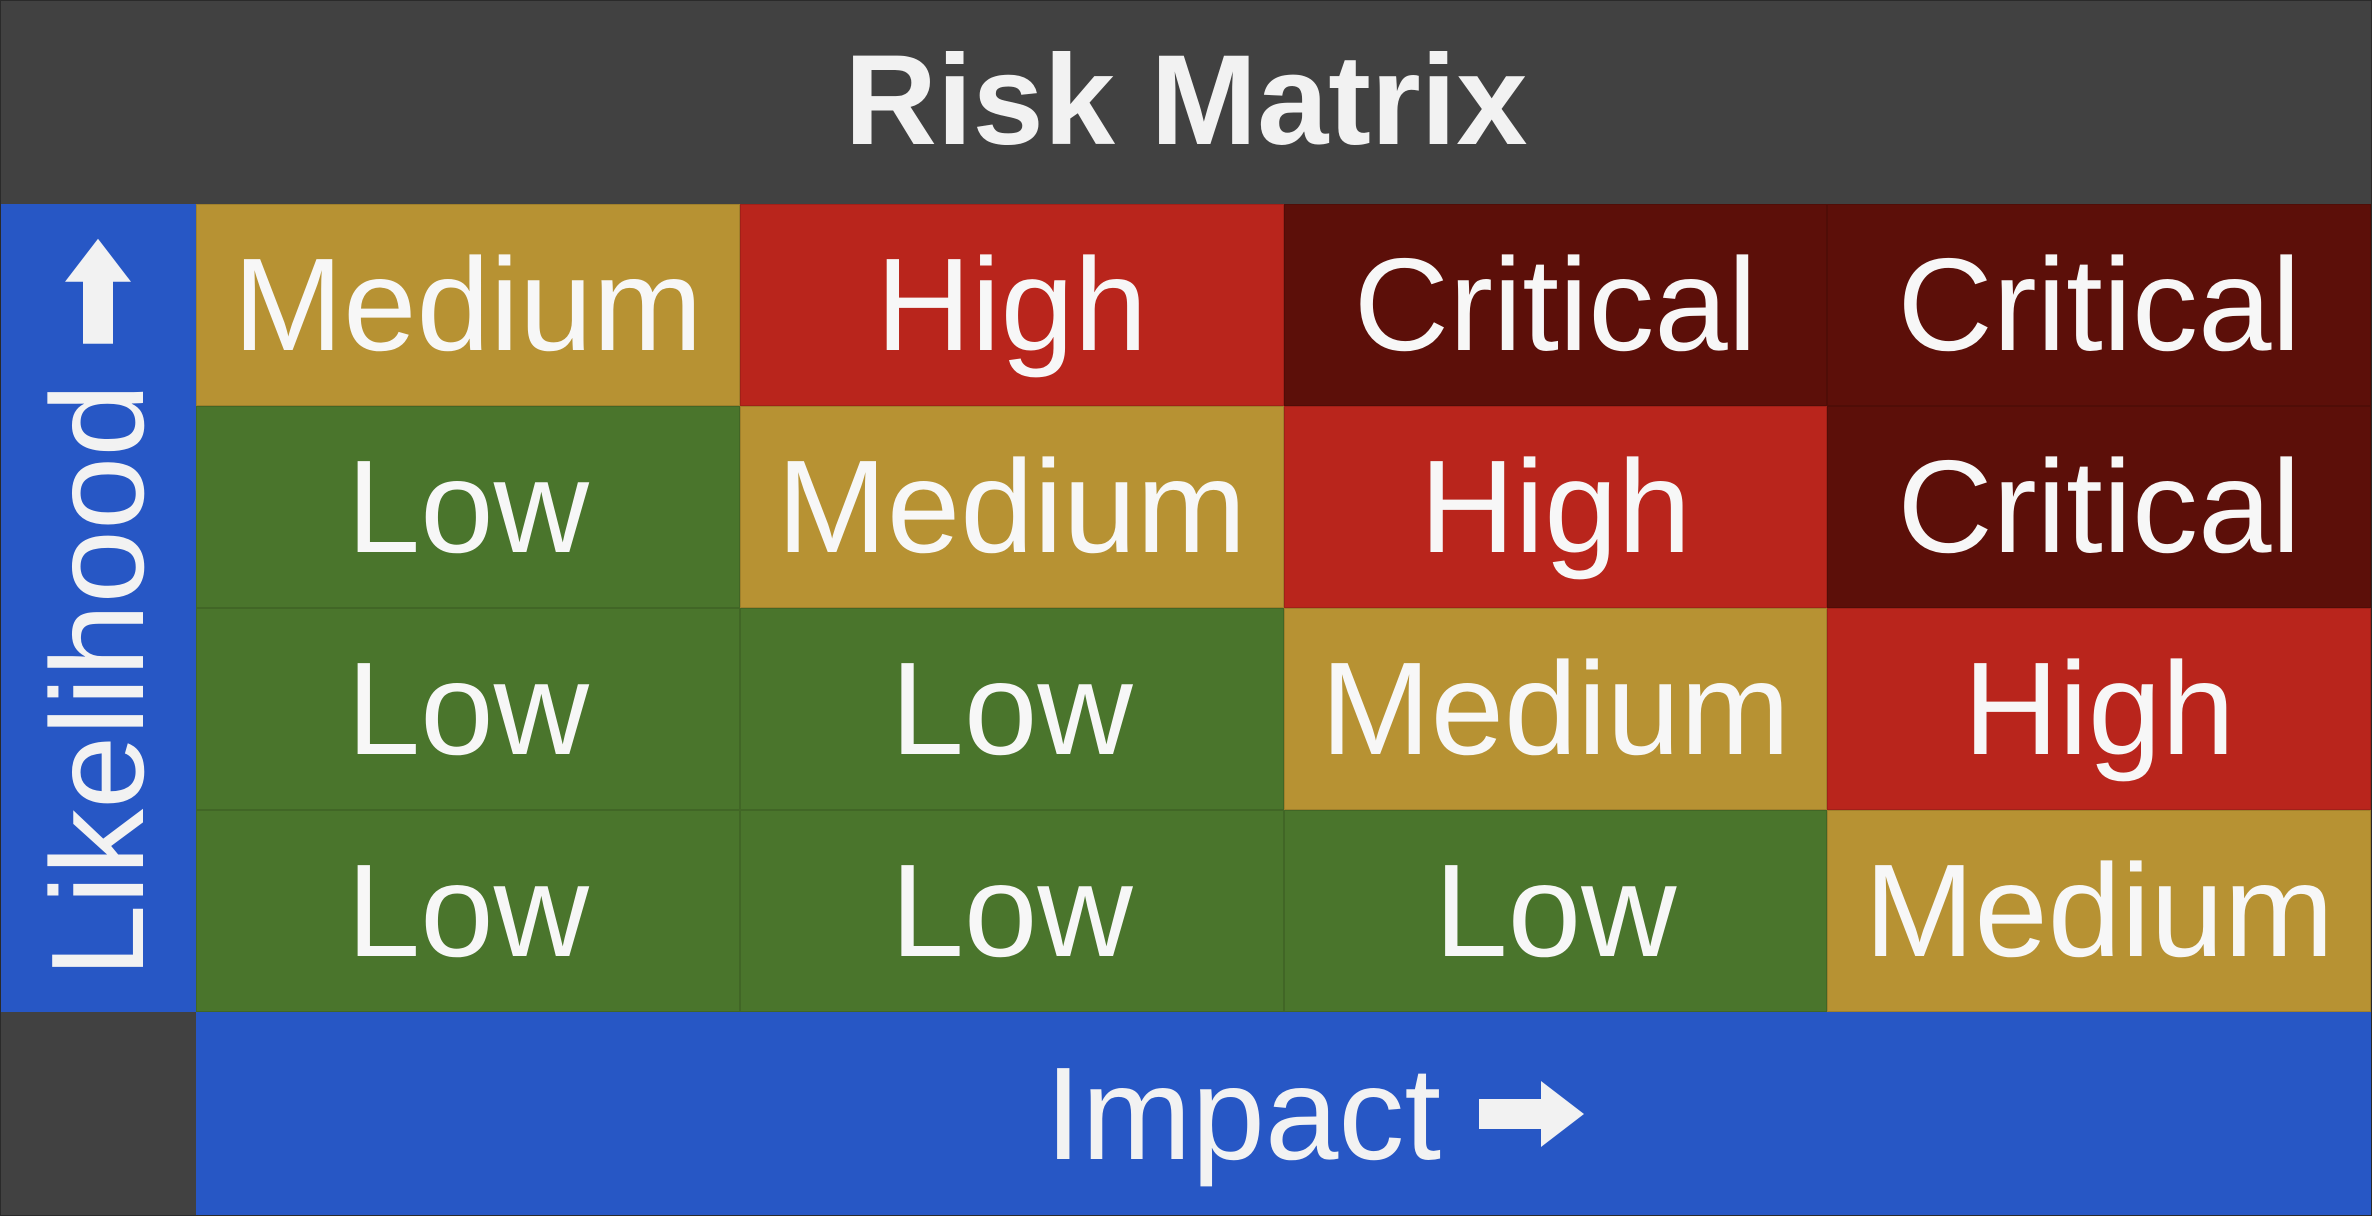  What do you see at coordinates (98, 1113) in the screenshot?
I see `corner-spacer` at bounding box center [98, 1113].